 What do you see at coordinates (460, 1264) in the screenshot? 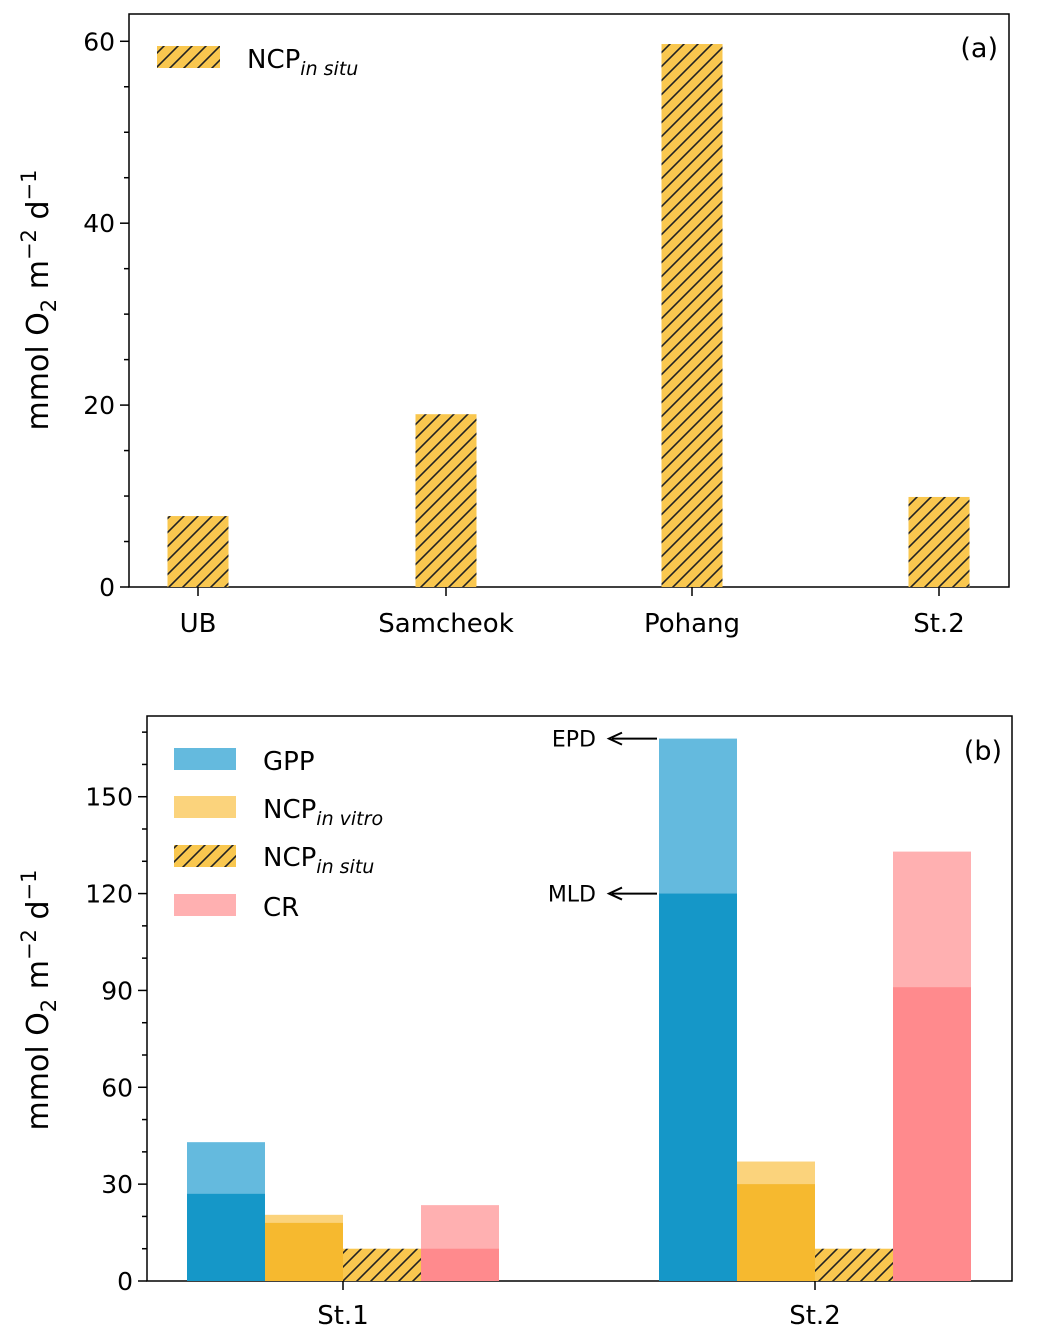
I see `bar-cr-st1-mld` at bounding box center [460, 1264].